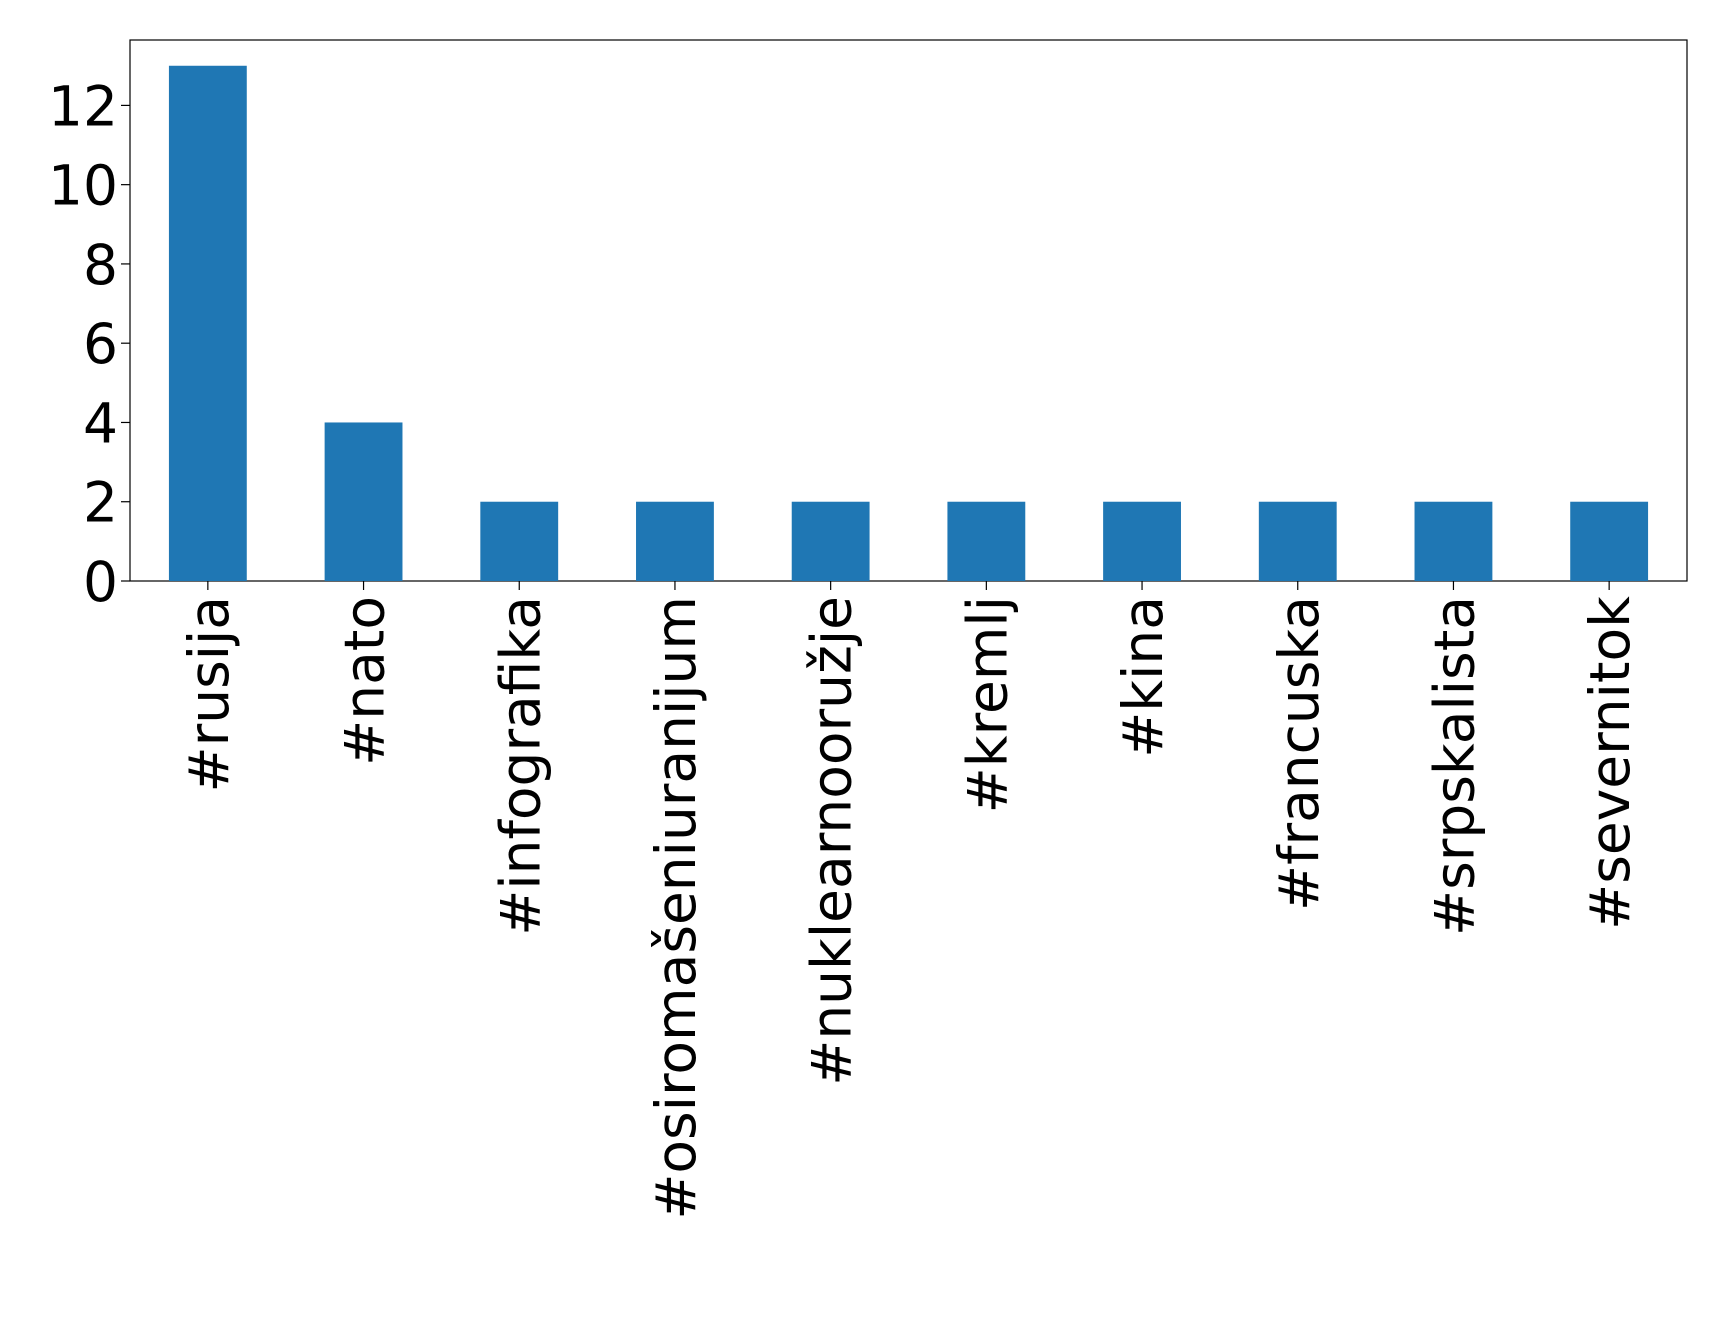 Image resolution: width=1719 pixels, height=1336 pixels. What do you see at coordinates (100, 582) in the screenshot?
I see `y-tick-label: 0` at bounding box center [100, 582].